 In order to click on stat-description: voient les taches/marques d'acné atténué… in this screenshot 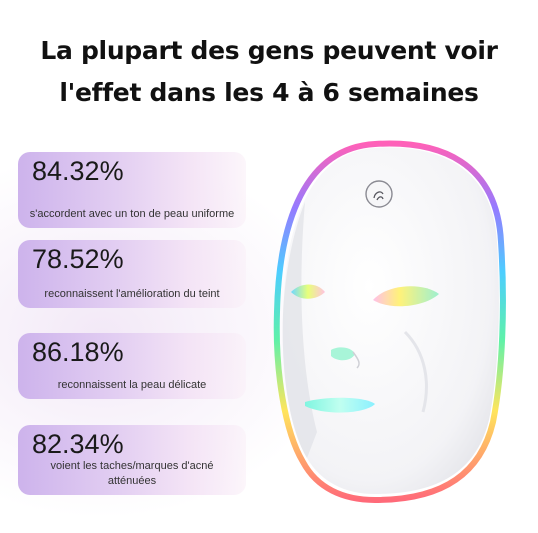, I will do `click(132, 473)`.